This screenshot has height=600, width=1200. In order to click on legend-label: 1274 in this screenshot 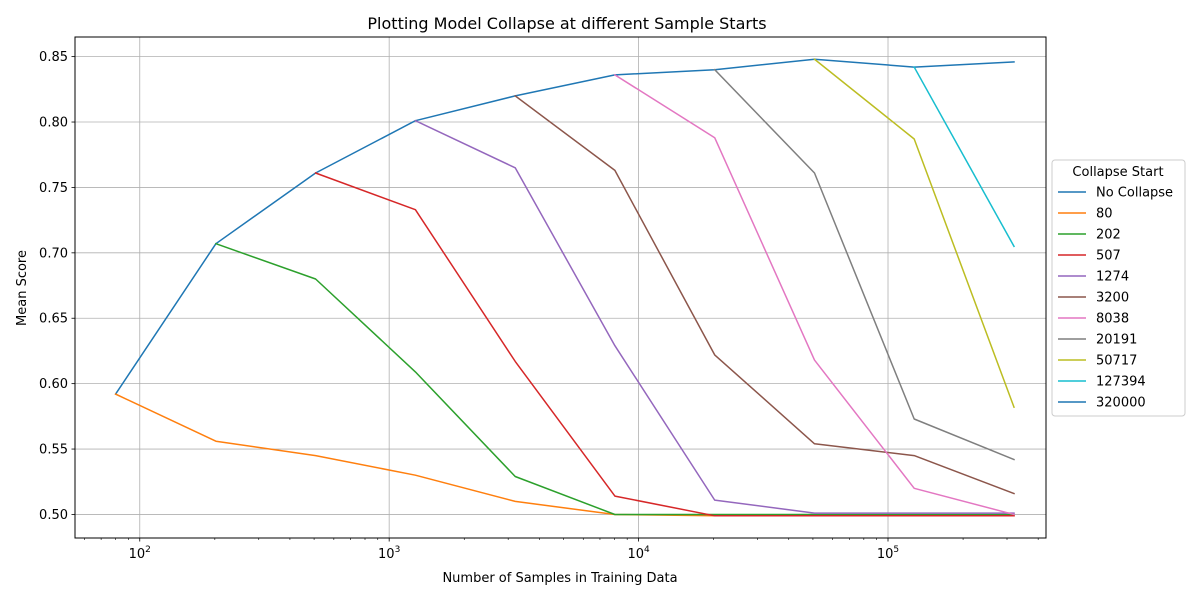, I will do `click(1112, 277)`.